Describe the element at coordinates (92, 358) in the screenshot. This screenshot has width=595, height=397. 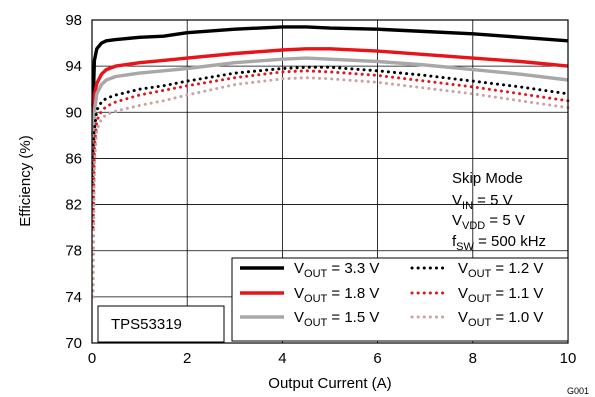
I see `x-tick-label: 0` at that location.